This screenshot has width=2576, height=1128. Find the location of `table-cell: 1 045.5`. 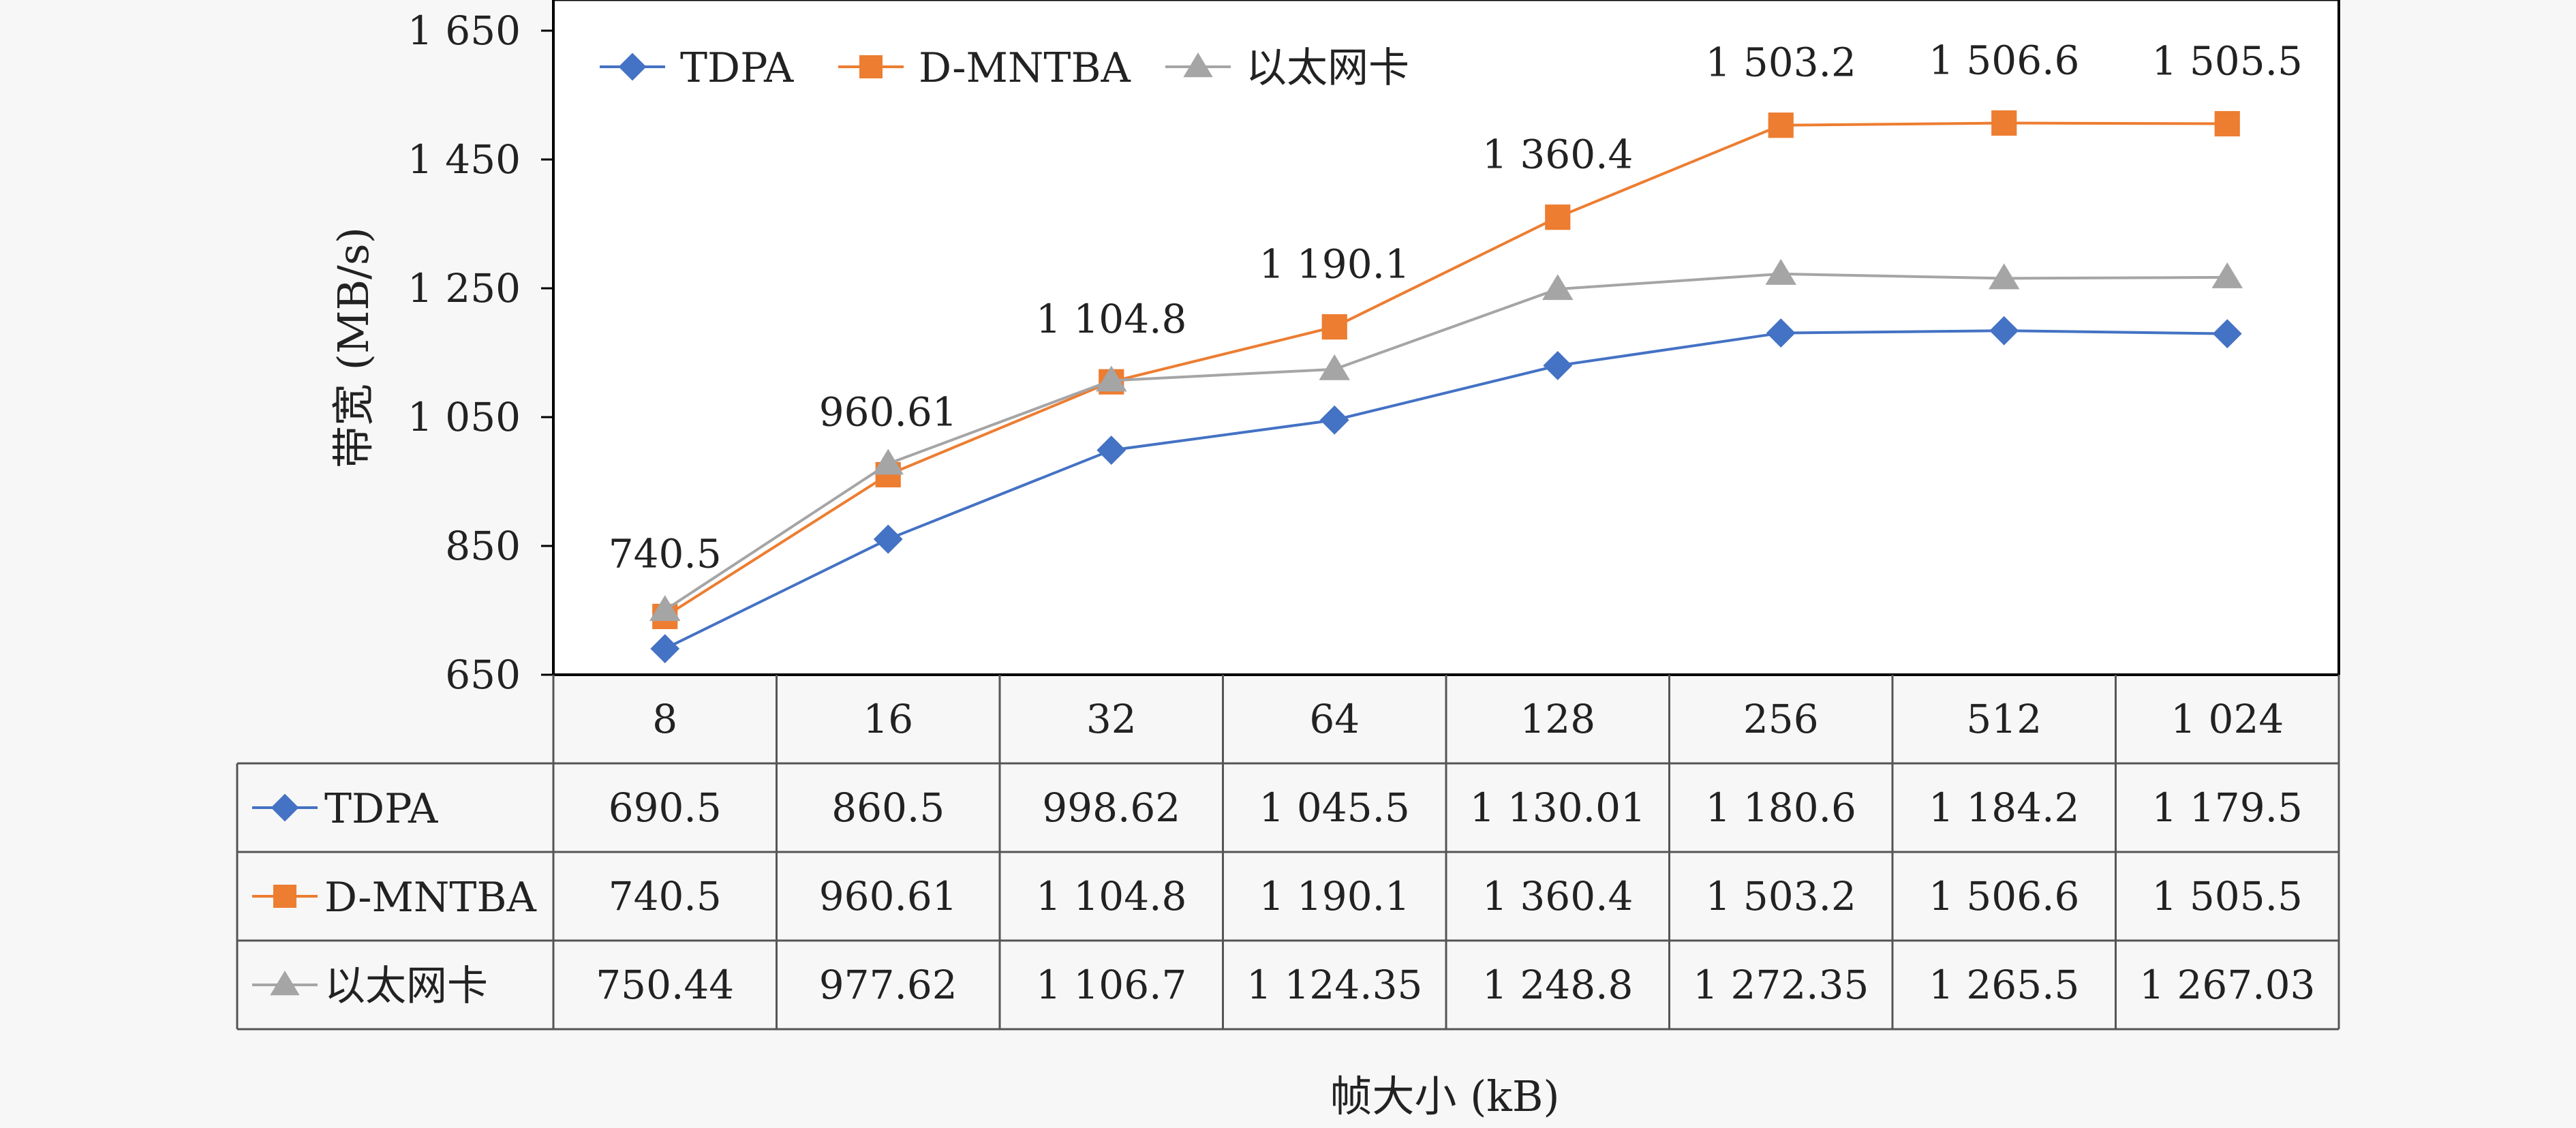

table-cell: 1 045.5 is located at coordinates (1334, 807).